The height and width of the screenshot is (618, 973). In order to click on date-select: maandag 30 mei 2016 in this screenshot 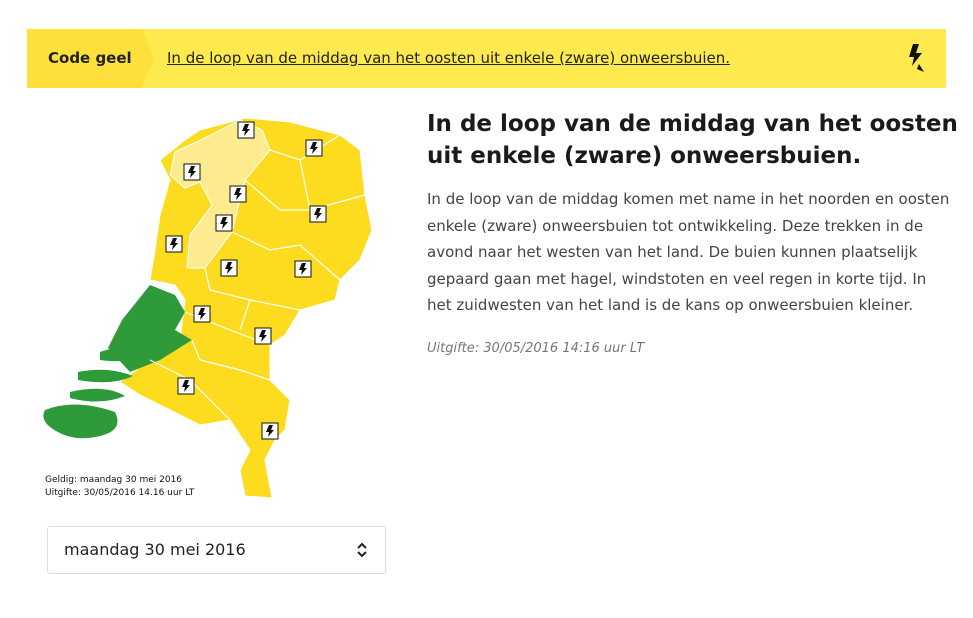, I will do `click(216, 550)`.